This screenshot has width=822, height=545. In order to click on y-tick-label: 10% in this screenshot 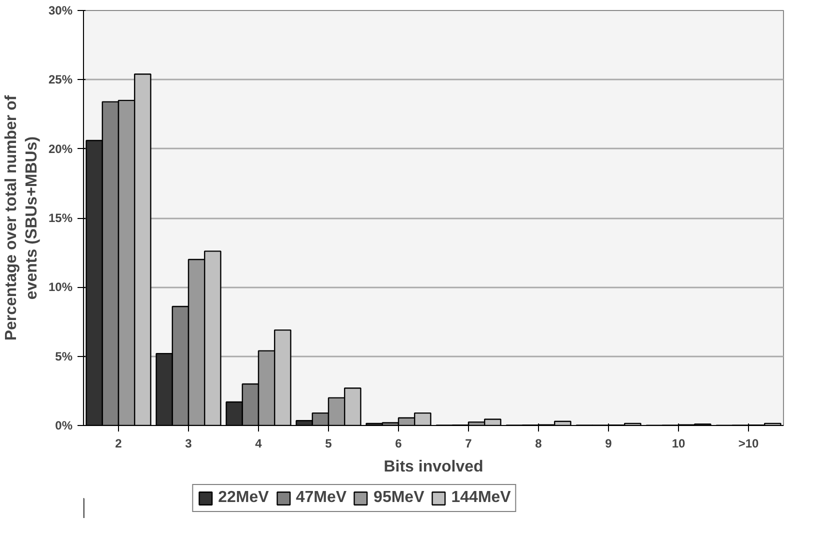, I will do `click(60, 287)`.